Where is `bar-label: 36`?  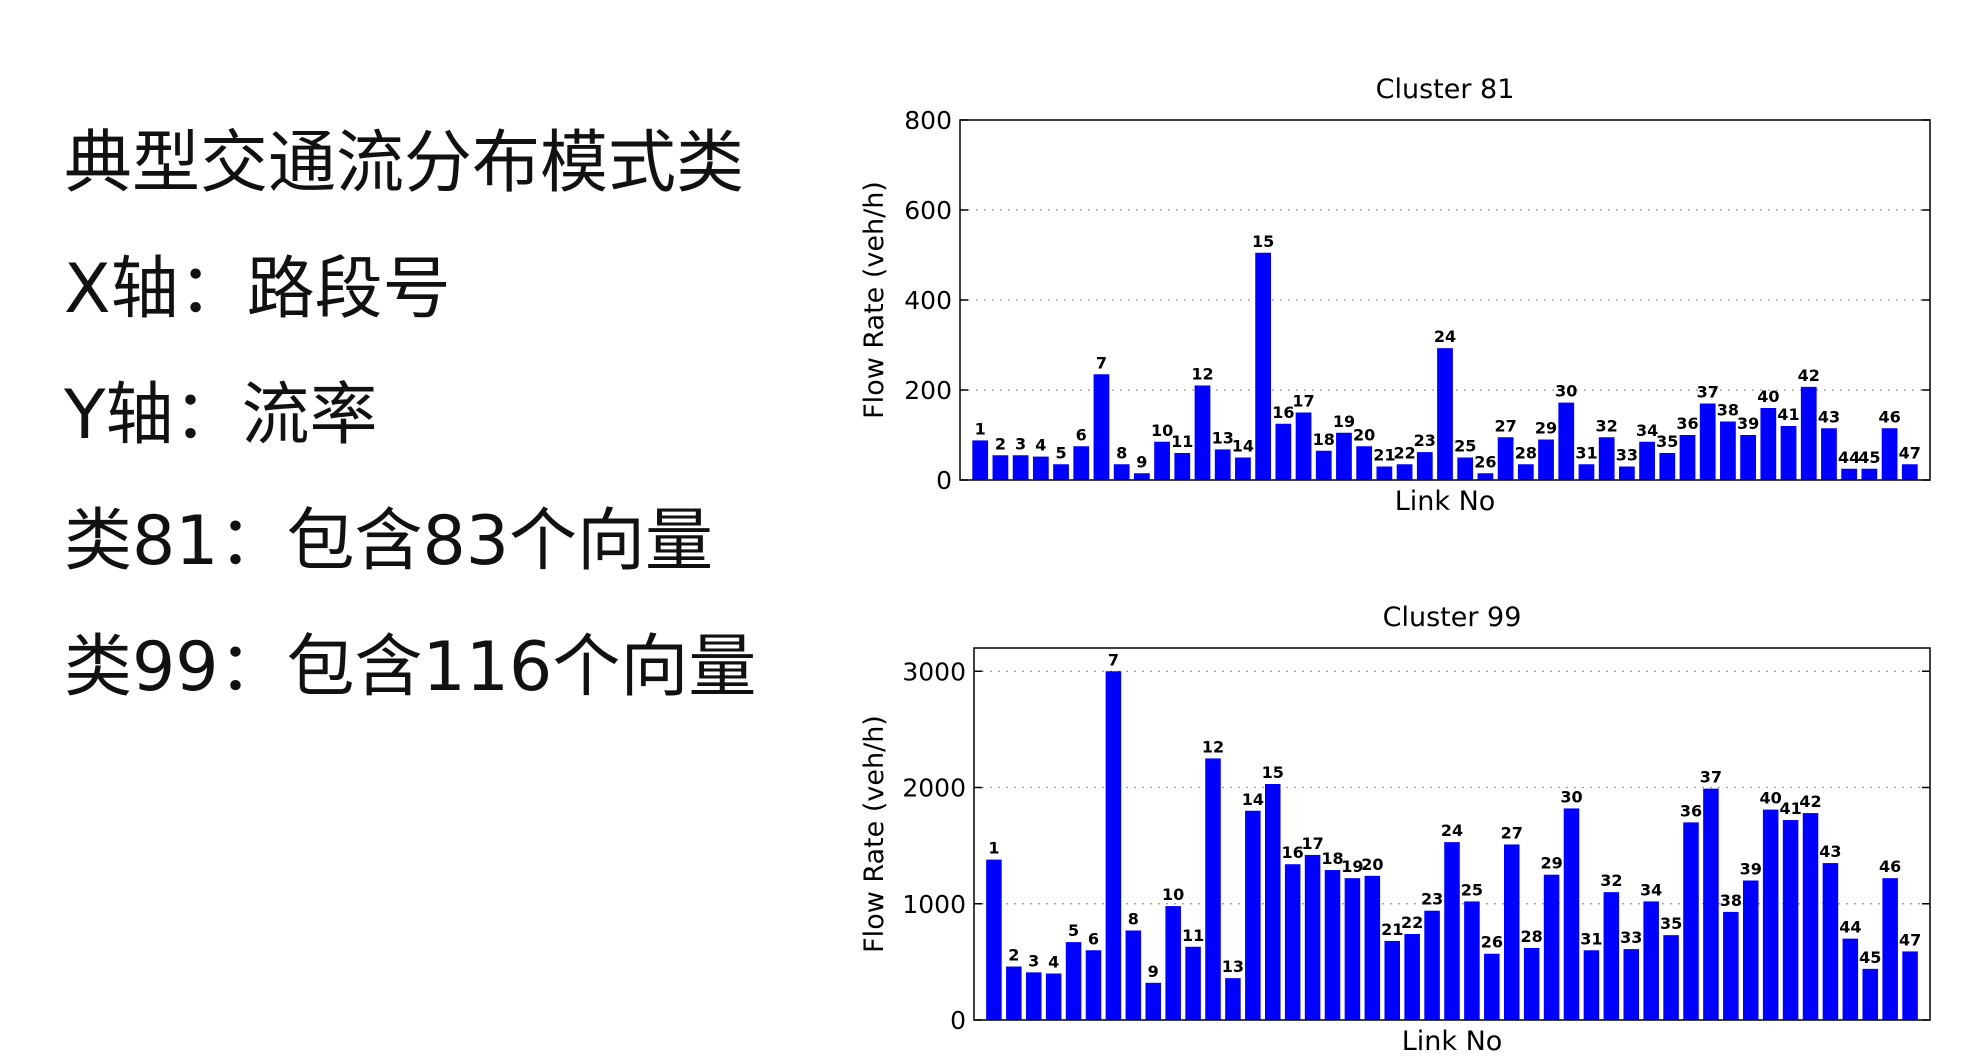 bar-label: 36 is located at coordinates (1691, 810).